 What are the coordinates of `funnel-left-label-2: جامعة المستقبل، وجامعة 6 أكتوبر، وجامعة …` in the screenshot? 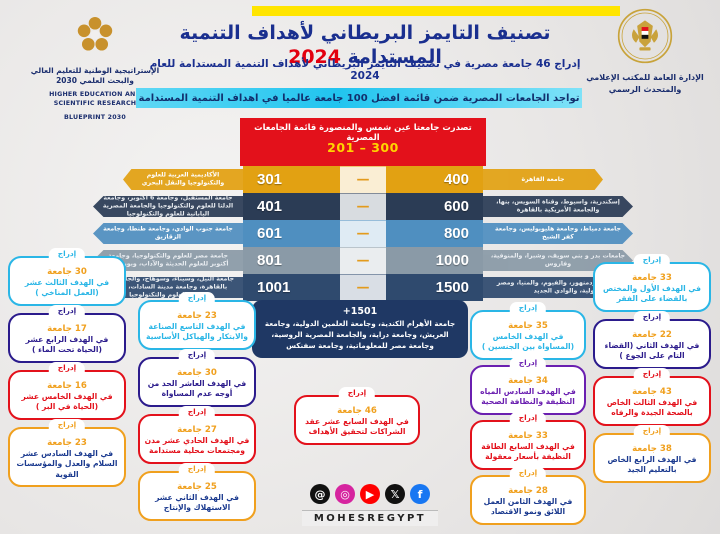 It's located at (168, 206).